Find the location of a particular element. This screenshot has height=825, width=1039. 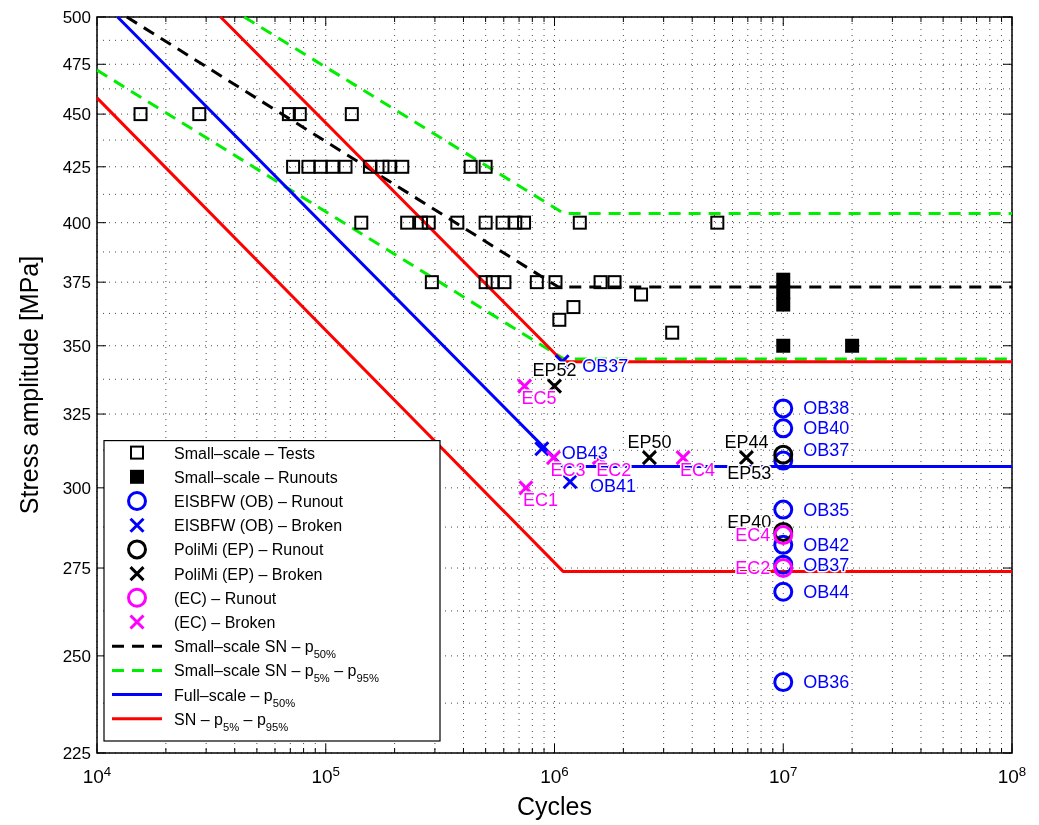

y-tick-label: 375 is located at coordinates (76, 283).